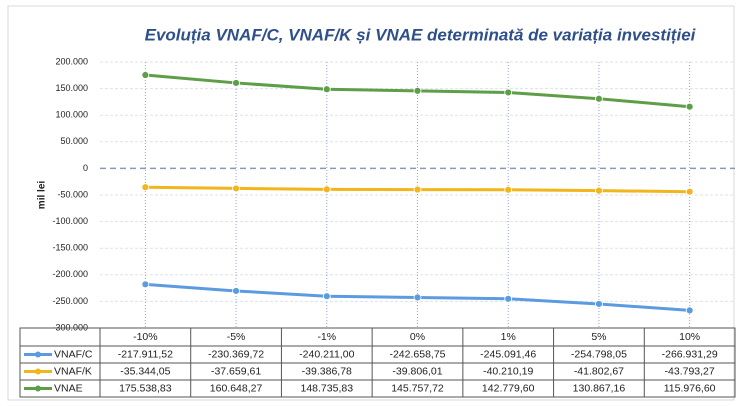 This screenshot has height=406, width=739. I want to click on table-value: 175.538,83, so click(145, 388).